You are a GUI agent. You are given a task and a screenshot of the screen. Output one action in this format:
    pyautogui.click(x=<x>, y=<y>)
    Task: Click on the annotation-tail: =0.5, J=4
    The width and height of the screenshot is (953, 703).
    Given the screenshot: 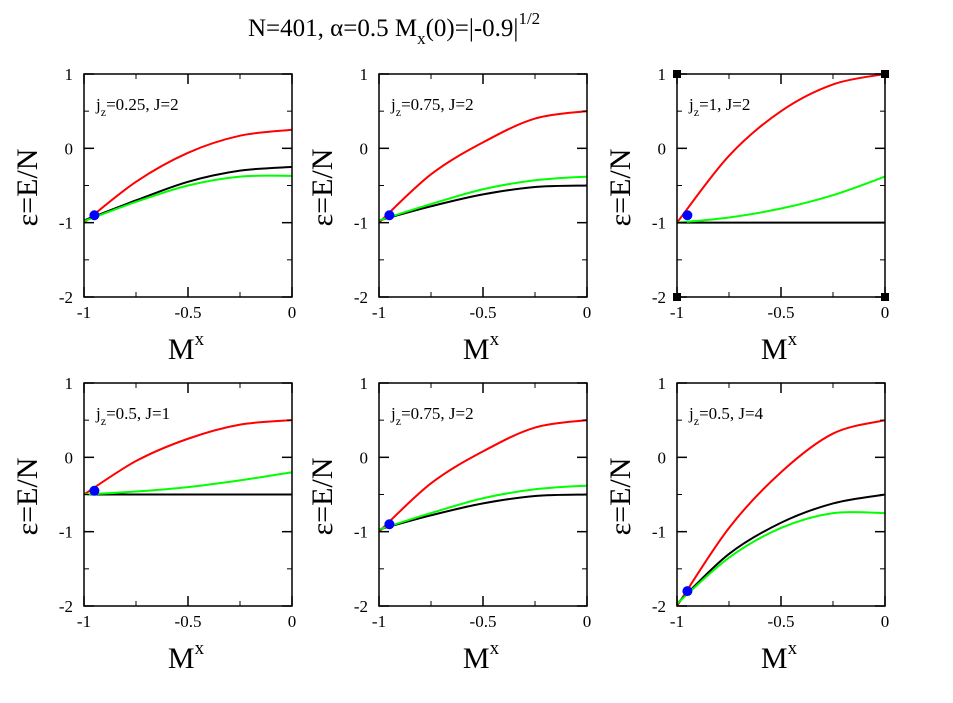 What is the action you would take?
    pyautogui.click(x=731, y=413)
    